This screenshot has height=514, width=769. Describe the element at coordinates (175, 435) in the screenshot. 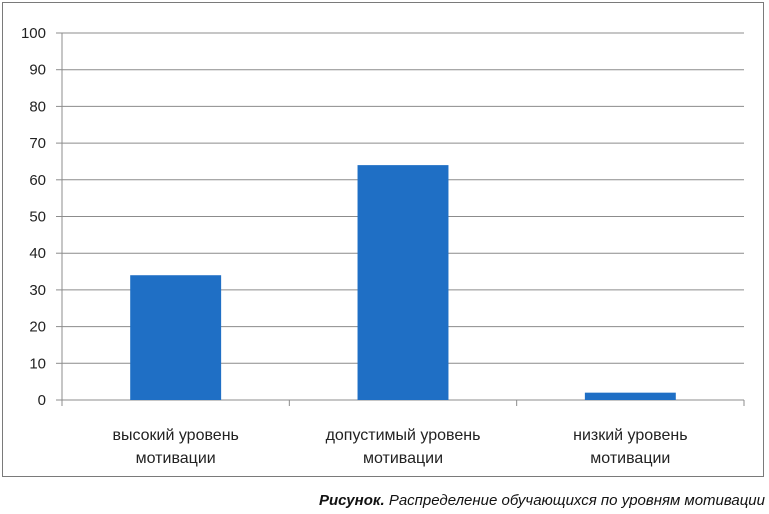

I see `x-category-label: высокий уровень` at that location.